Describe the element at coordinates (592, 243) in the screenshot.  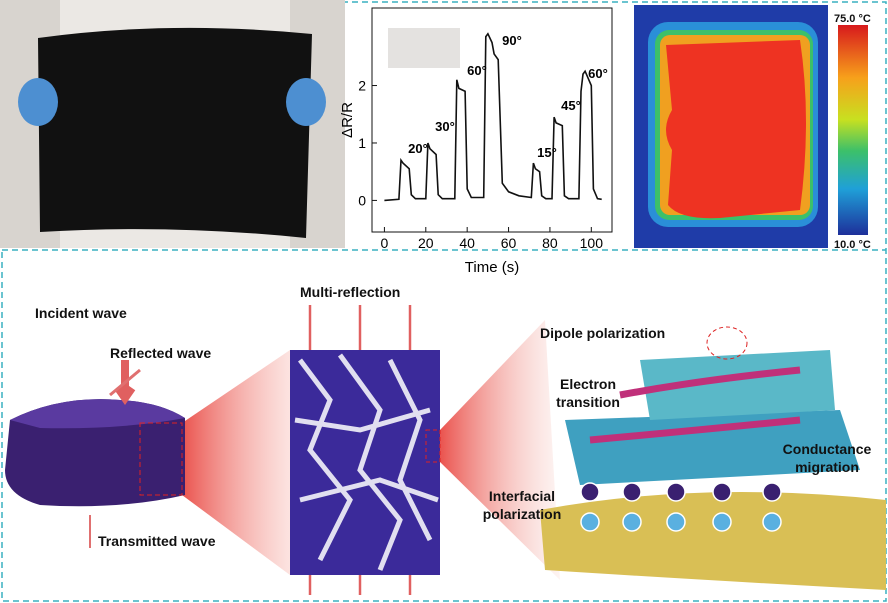
I see `x-tick-label: 100` at that location.